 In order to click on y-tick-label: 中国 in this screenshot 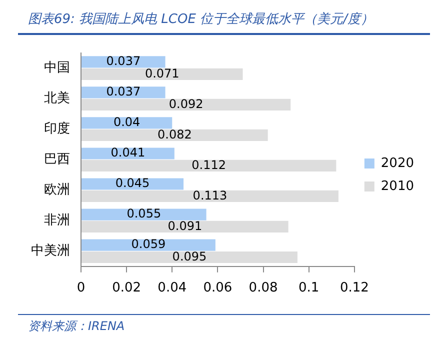, I will do `click(57, 68)`.